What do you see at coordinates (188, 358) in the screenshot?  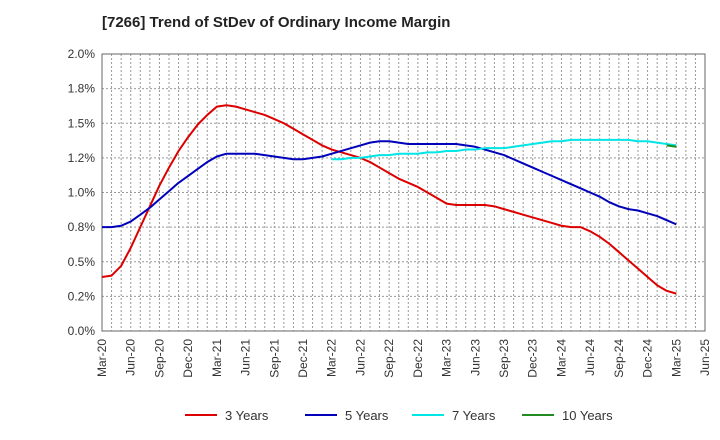 I see `x-tick-label: Dec-20` at bounding box center [188, 358].